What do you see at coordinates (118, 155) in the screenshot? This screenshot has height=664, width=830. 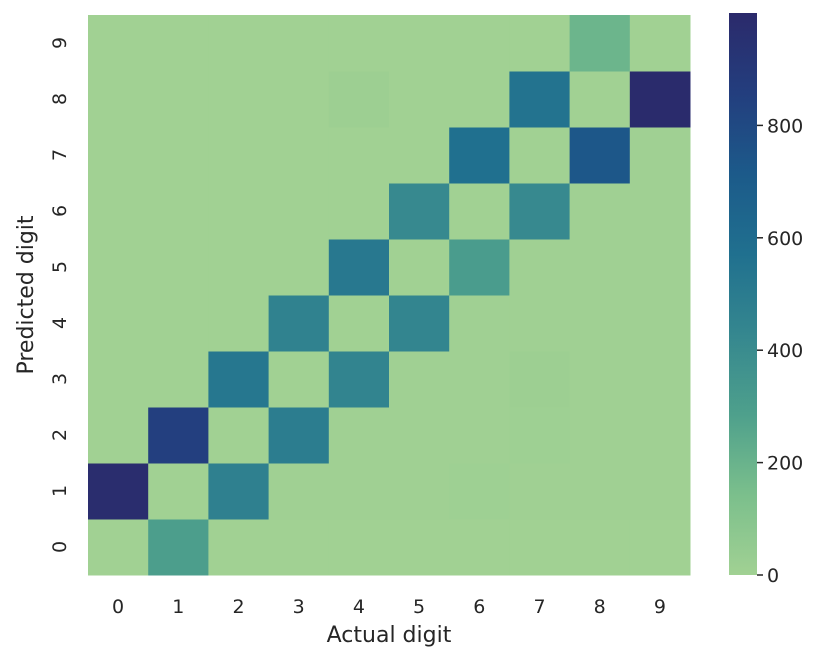 I see `heatmap-cell-pred7-actual0` at bounding box center [118, 155].